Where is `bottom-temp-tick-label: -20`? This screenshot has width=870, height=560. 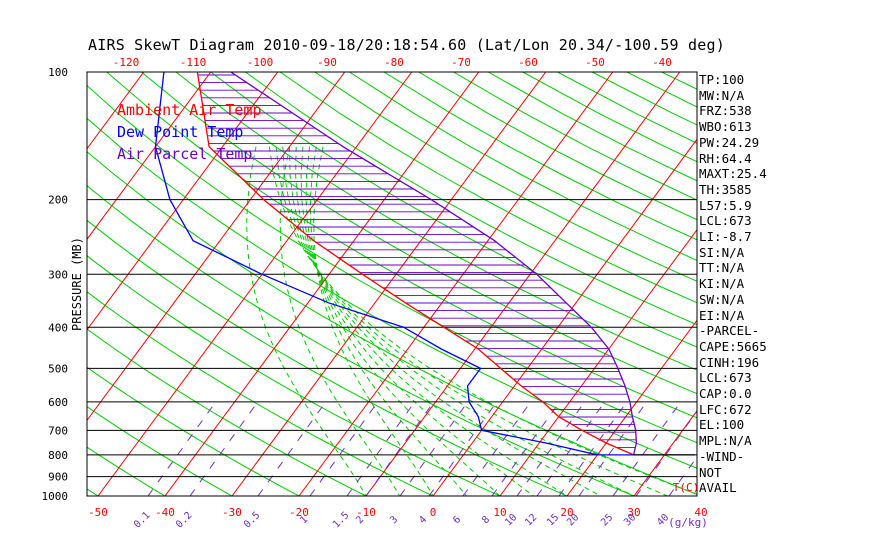
bottom-temp-tick-label: -20 is located at coordinates (299, 512).